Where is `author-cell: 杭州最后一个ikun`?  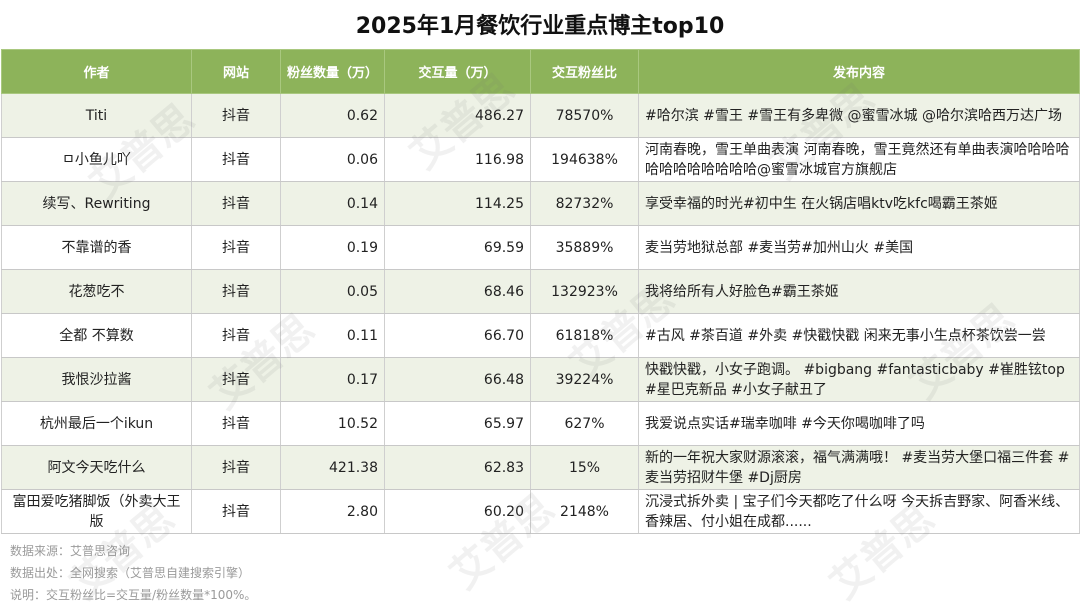 author-cell: 杭州最后一个ikun is located at coordinates (96, 423).